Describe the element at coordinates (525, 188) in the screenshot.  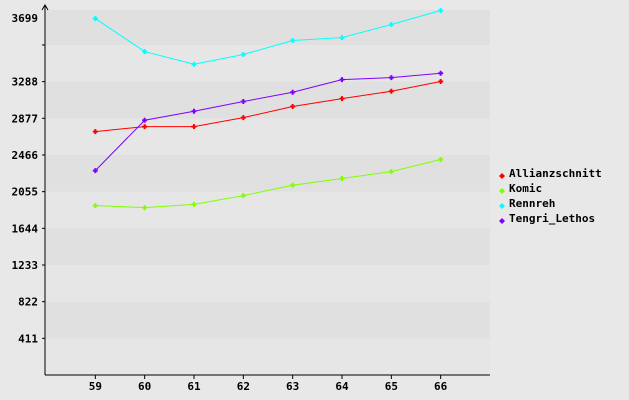
I see `legend-label: Komic` at that location.